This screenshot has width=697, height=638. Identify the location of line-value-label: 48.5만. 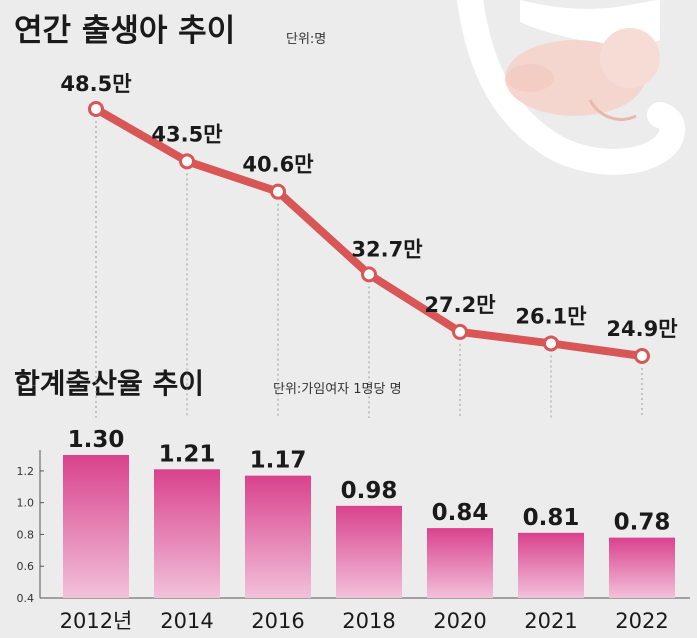
(95, 84).